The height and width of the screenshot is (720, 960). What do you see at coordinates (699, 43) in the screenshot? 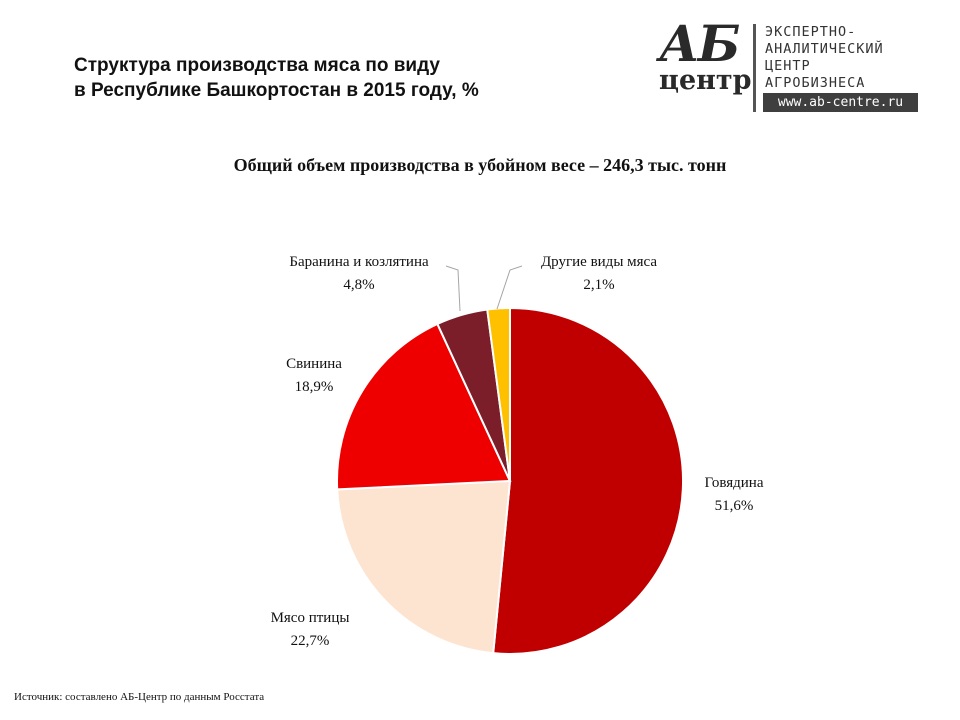
I see `logo-mark-top: АБ` at bounding box center [699, 43].